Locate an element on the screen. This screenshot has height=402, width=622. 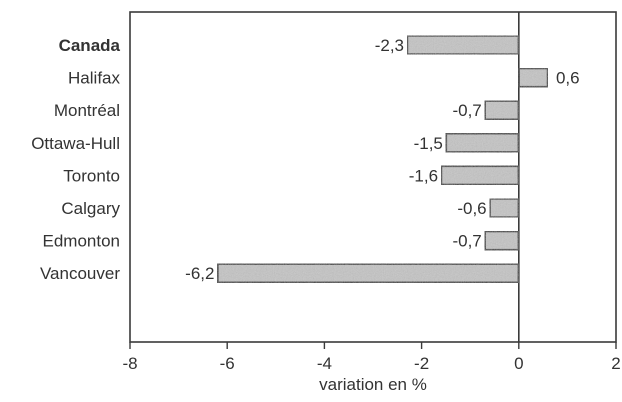
category-label: Canada is located at coordinates (90, 45).